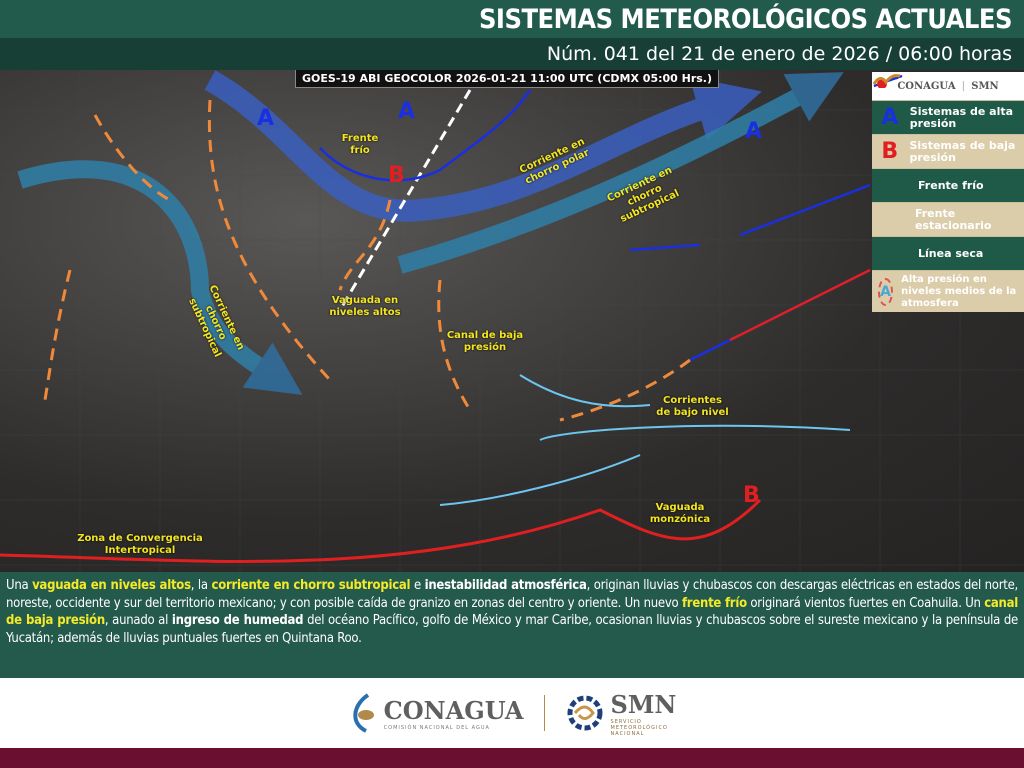  What do you see at coordinates (485, 341) in the screenshot?
I see `label-canal: Canal de baja presión` at bounding box center [485, 341].